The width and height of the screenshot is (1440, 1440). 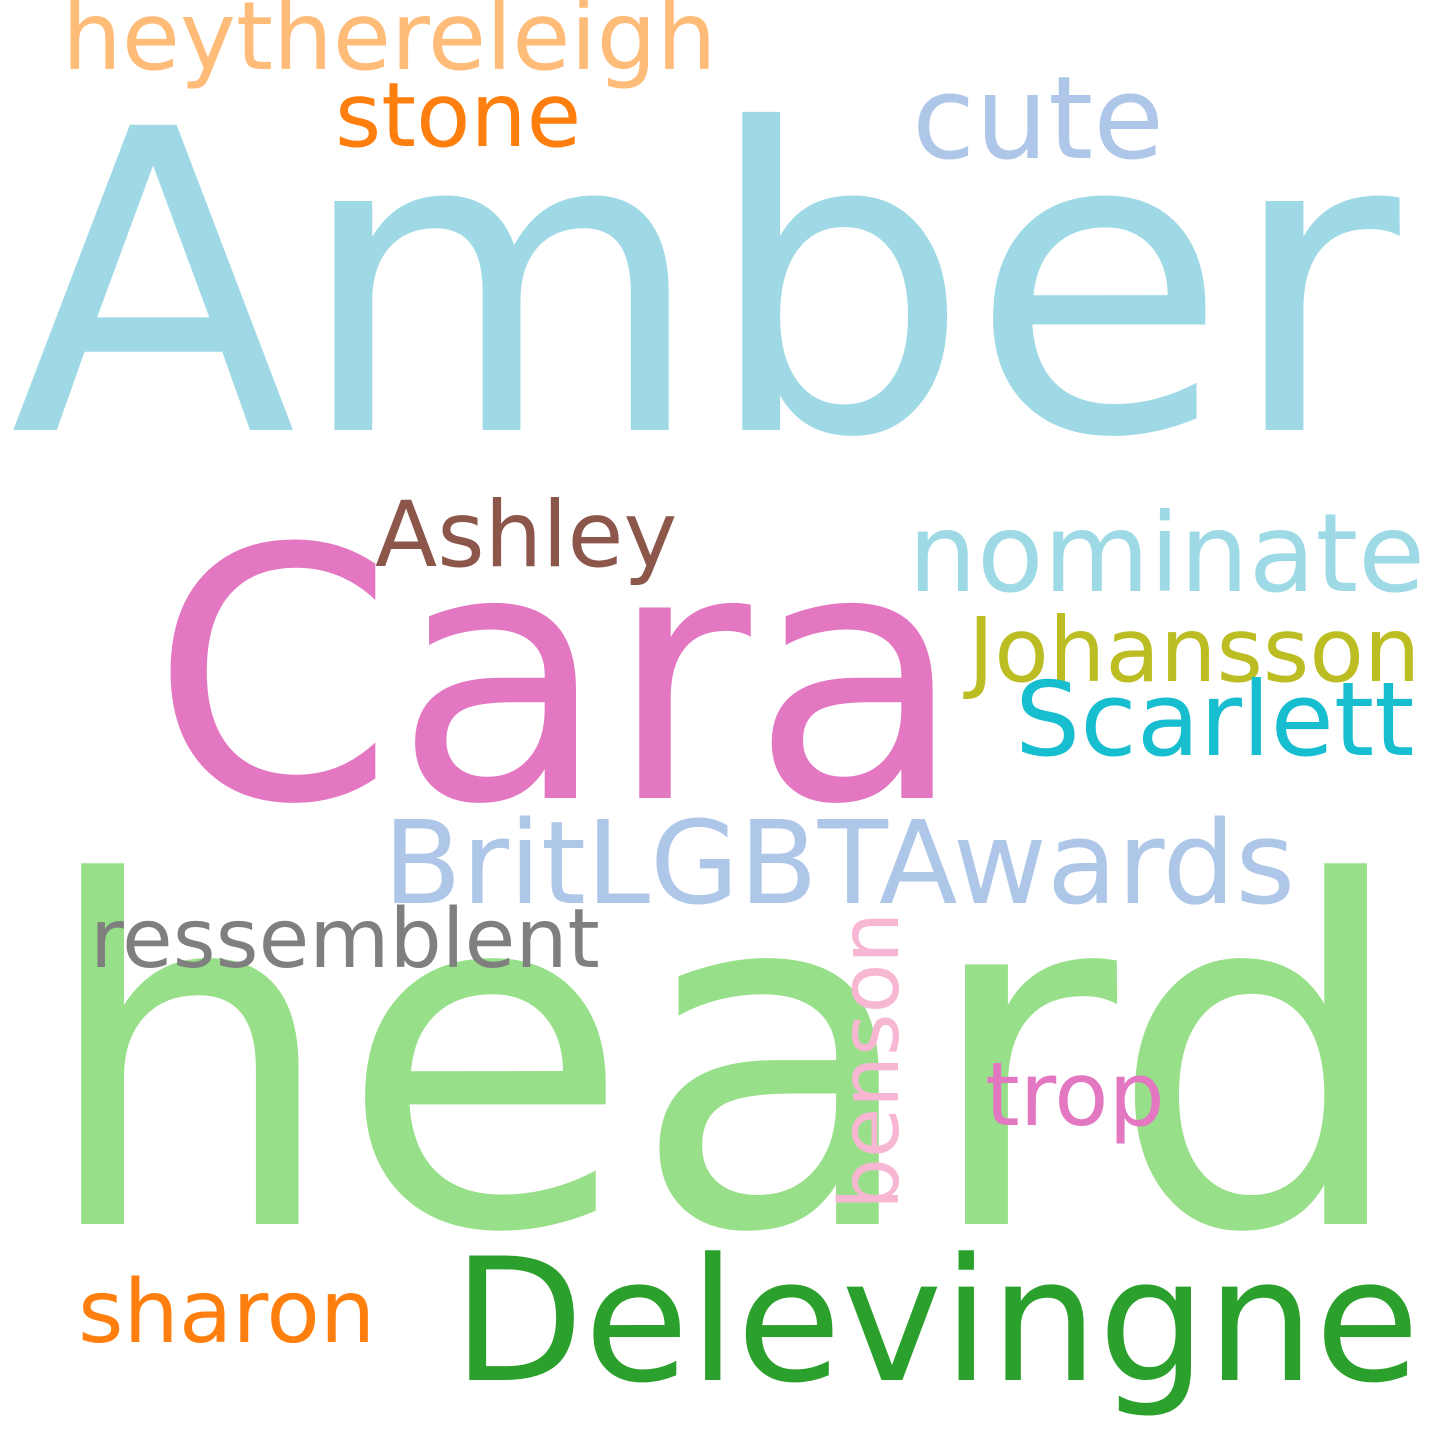 What do you see at coordinates (1167, 553) in the screenshot?
I see `word-nominate: nominate` at bounding box center [1167, 553].